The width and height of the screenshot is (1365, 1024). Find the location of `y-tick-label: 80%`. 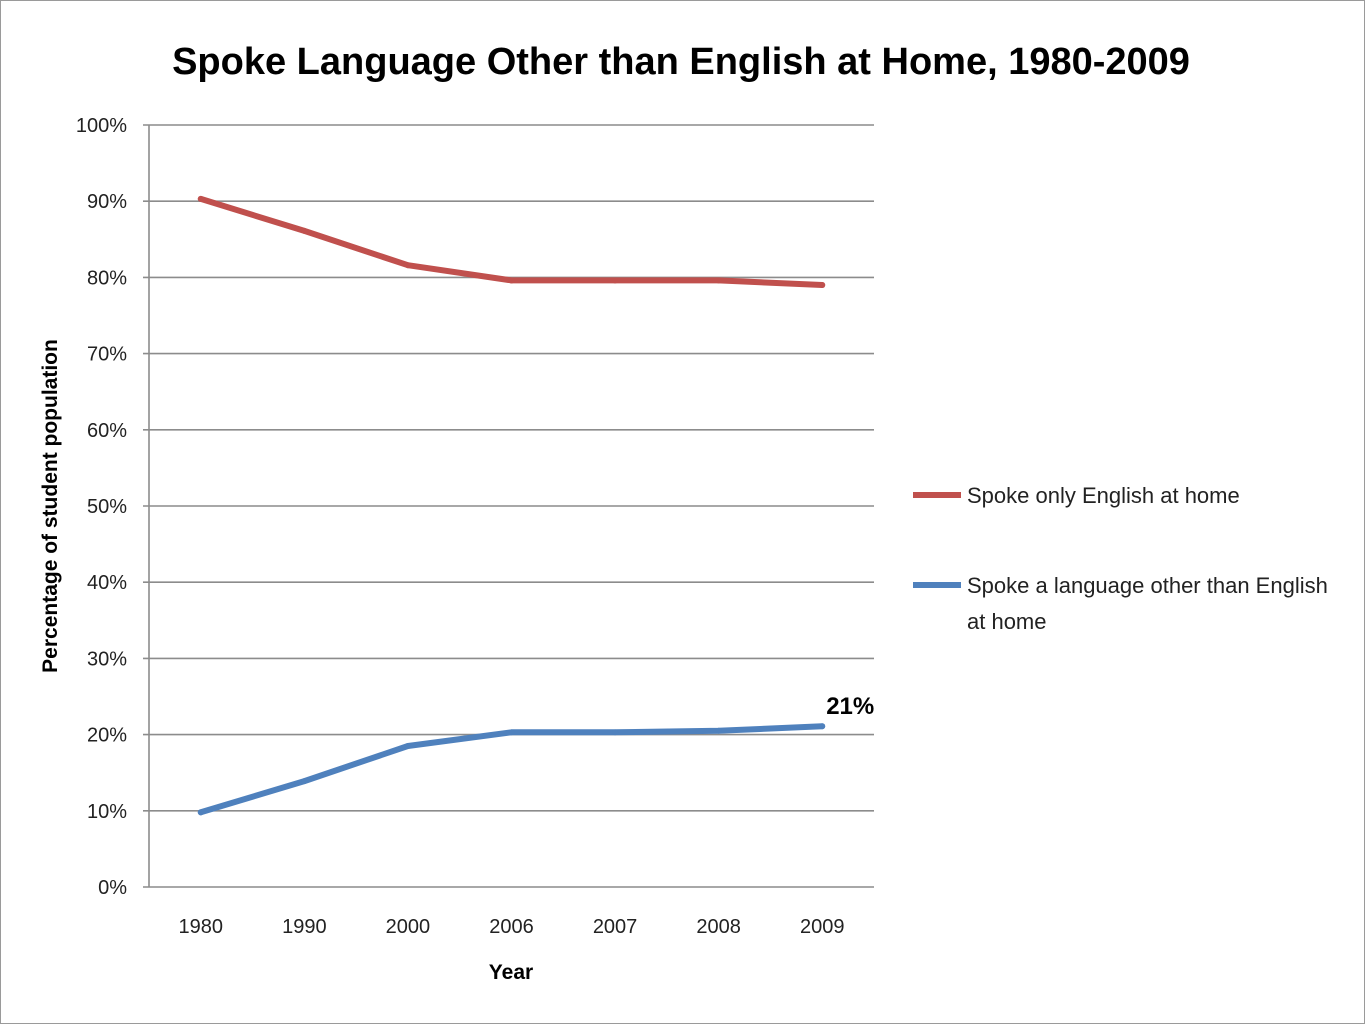

y-tick-label: 80% is located at coordinates (107, 278).